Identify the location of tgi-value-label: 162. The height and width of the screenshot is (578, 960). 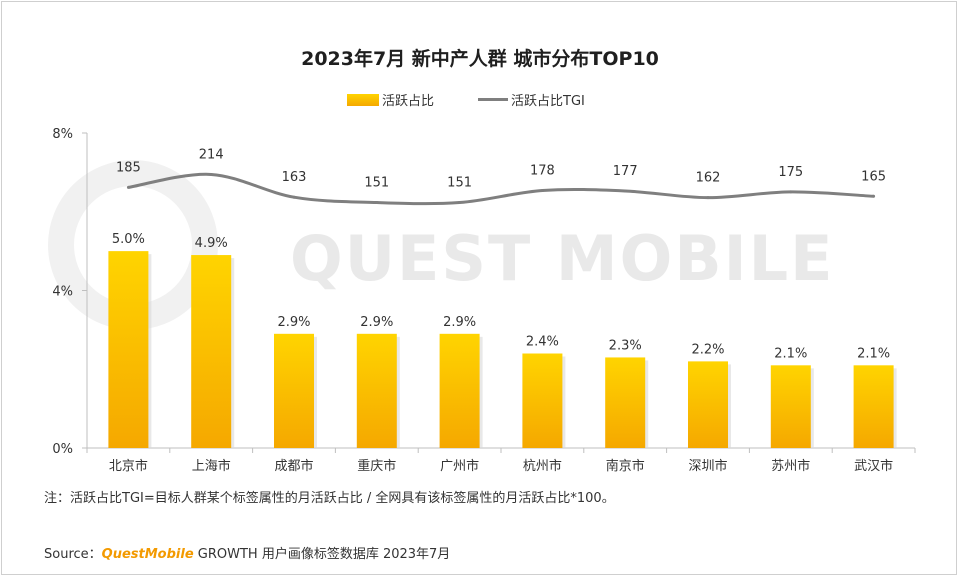
(708, 178).